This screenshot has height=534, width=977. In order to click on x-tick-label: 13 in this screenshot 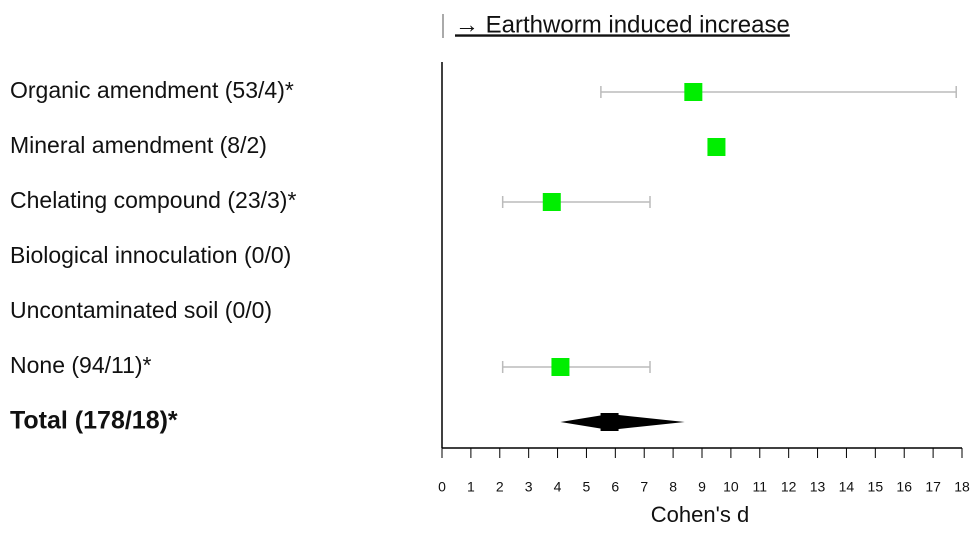, I will do `click(818, 487)`.